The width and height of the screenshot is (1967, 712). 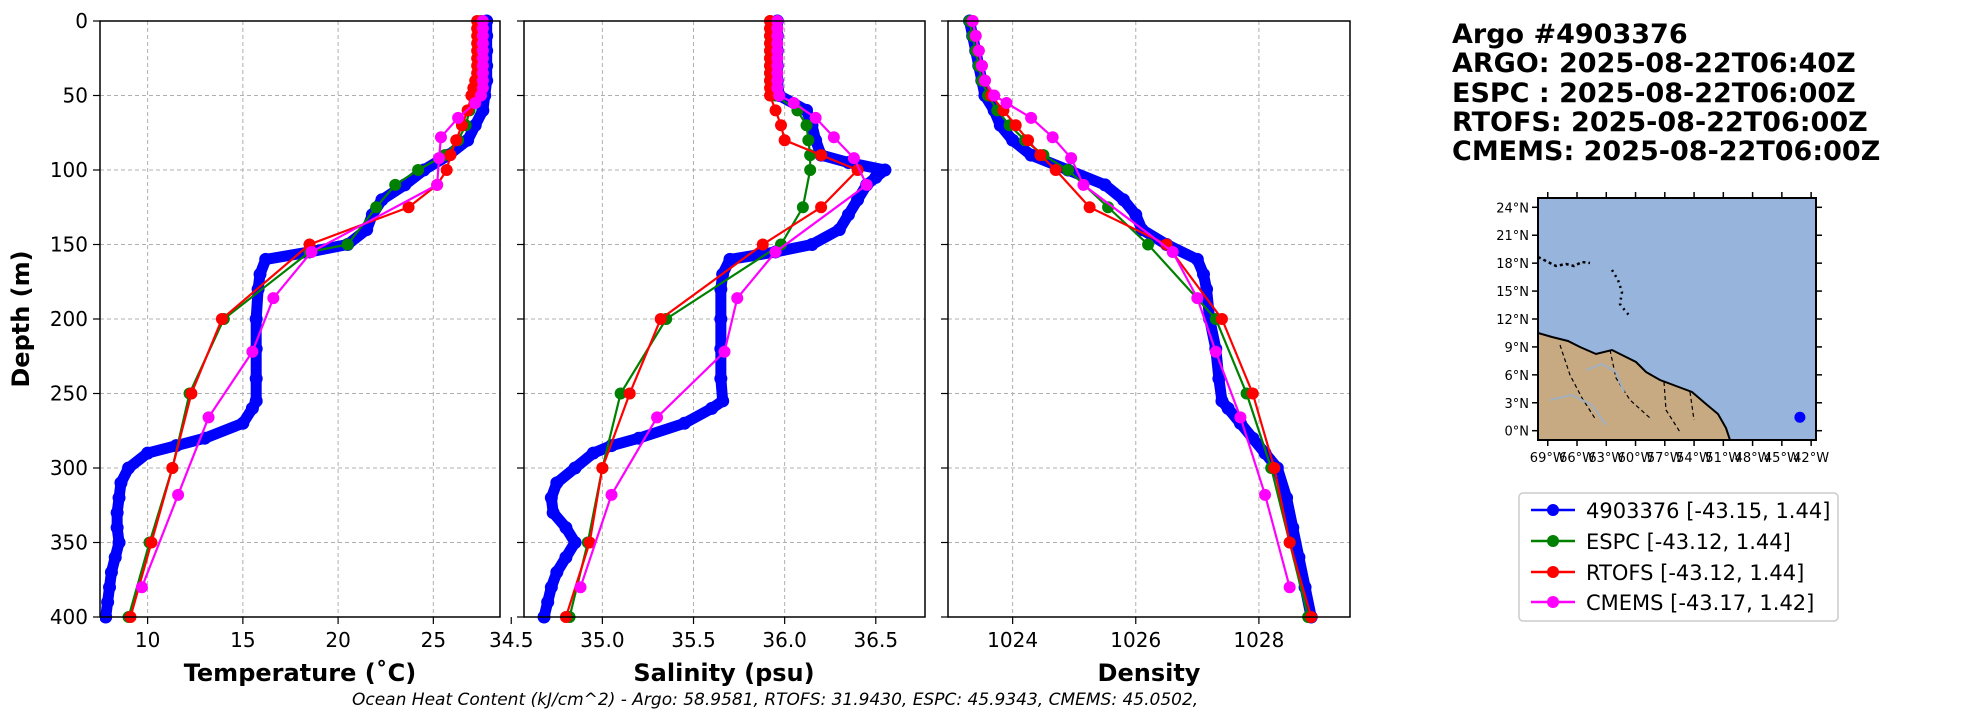 What do you see at coordinates (1517, 404) in the screenshot?
I see `map-lat-label: 3°N` at bounding box center [1517, 404].